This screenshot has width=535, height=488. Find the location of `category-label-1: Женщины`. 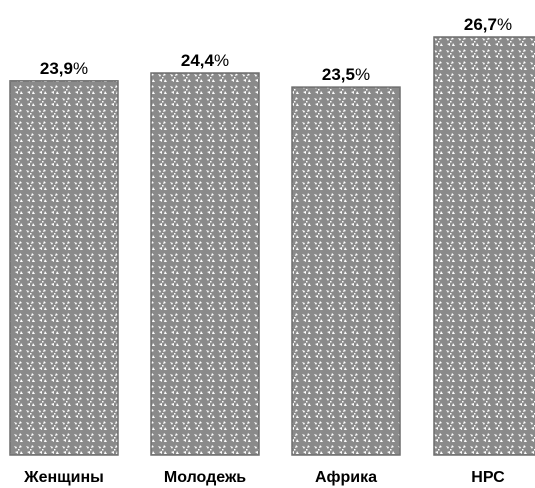

category-label-1: Женщины is located at coordinates (63, 477).